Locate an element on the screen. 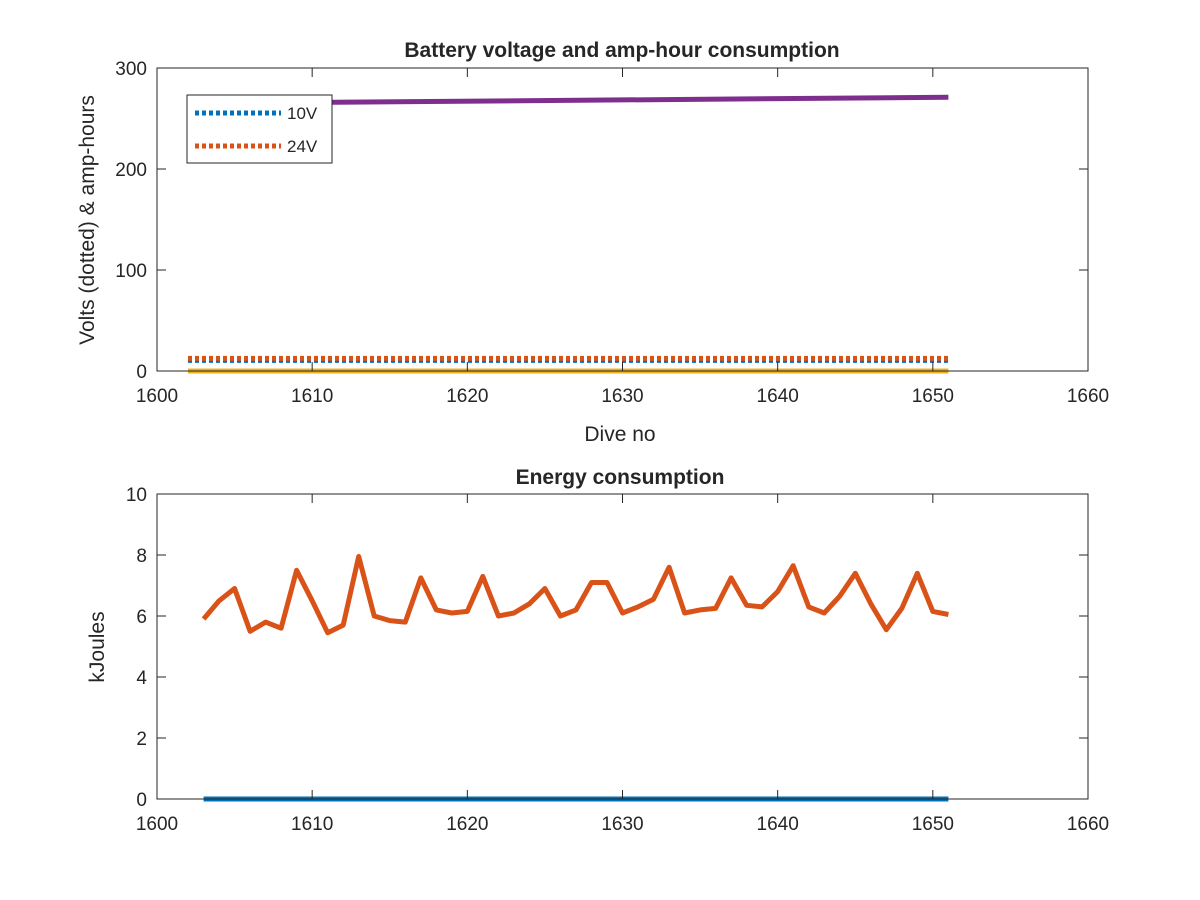  y-tick-label: 6 is located at coordinates (141, 617).